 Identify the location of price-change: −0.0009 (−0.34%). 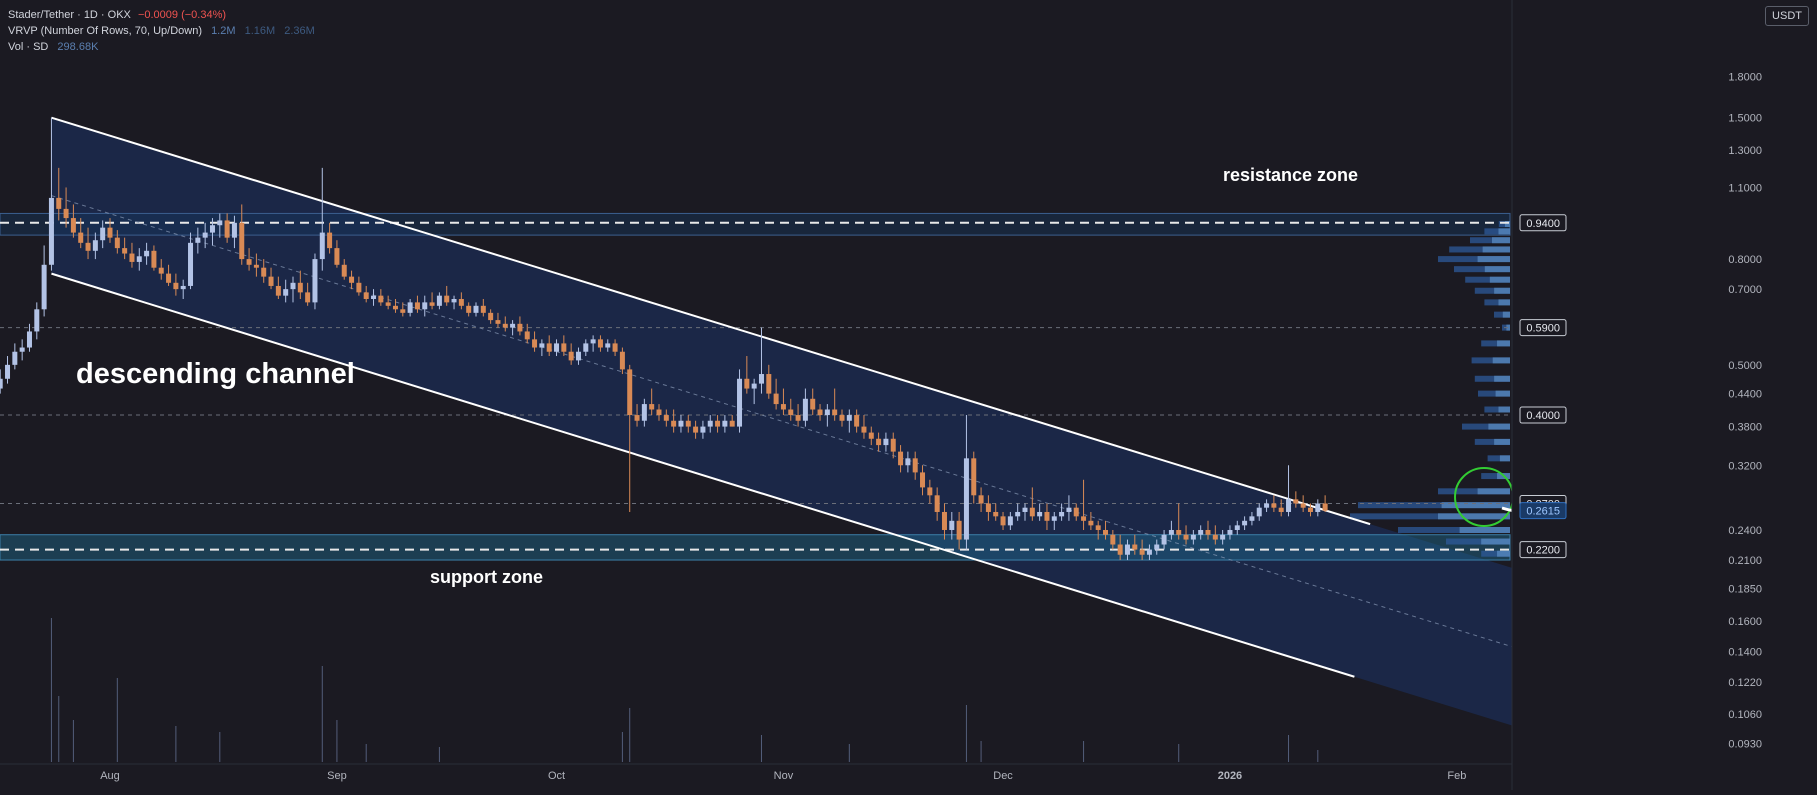
(182, 15).